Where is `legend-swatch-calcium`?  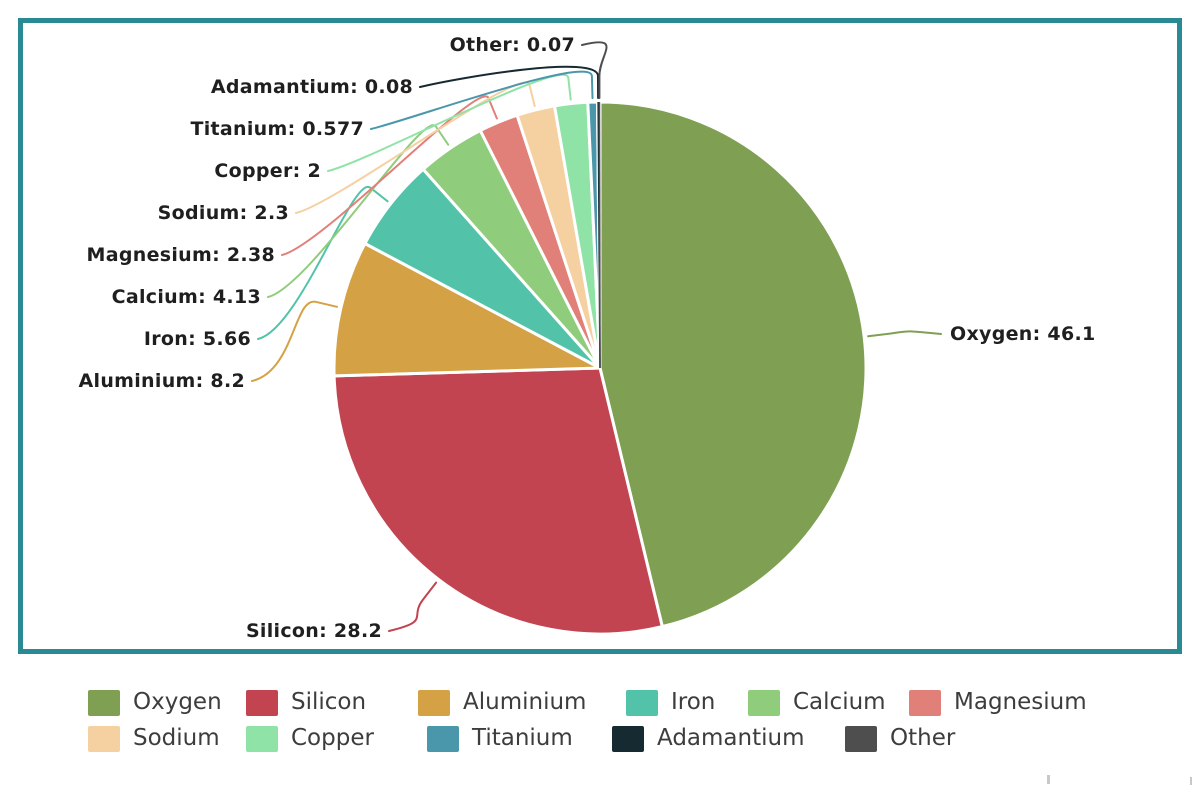
legend-swatch-calcium is located at coordinates (764, 702).